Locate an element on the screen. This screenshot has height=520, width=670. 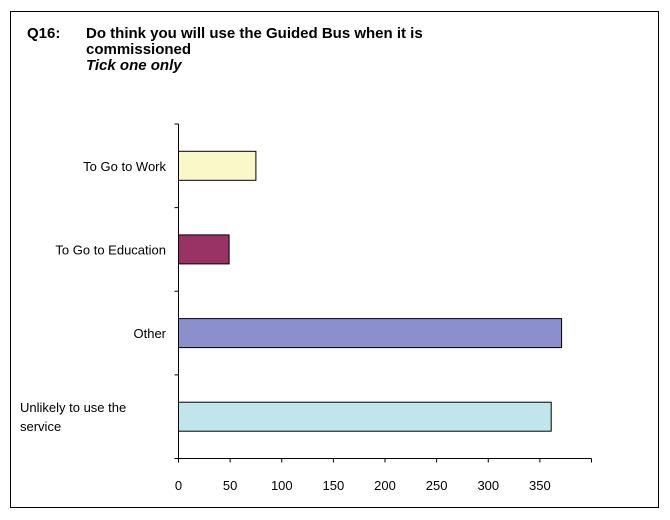
chart-subtitle: Tick one only is located at coordinates (134, 65).